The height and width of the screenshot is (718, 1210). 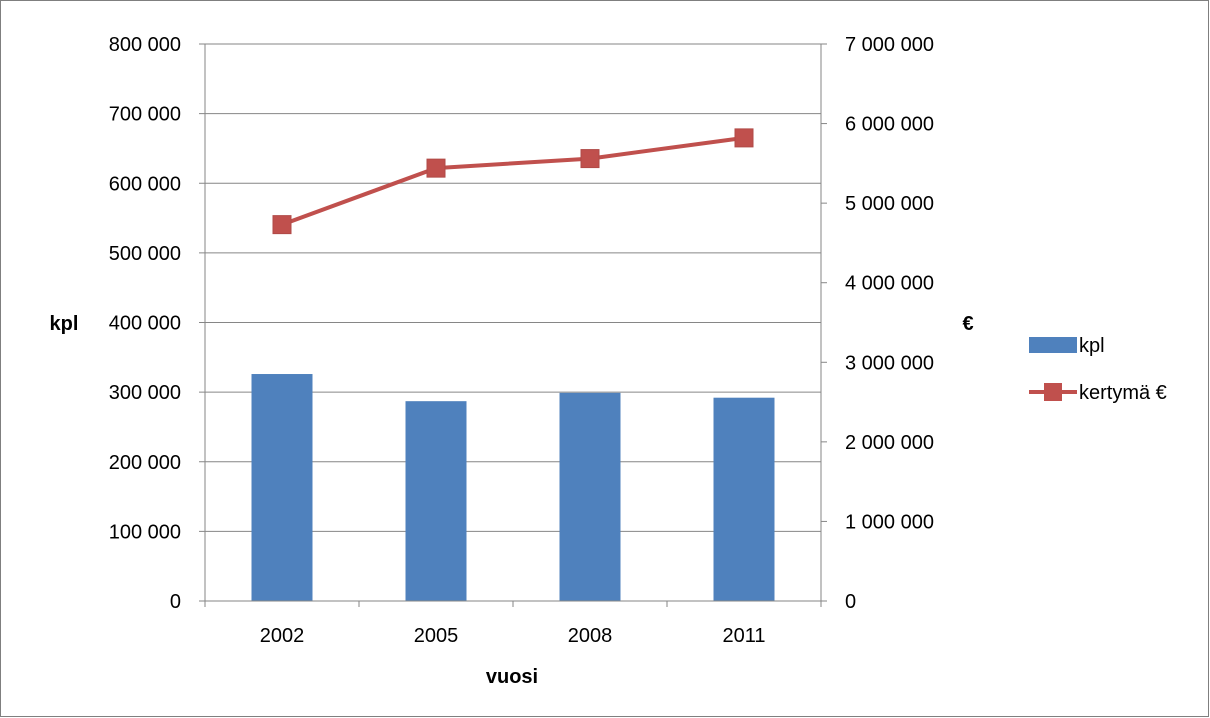 What do you see at coordinates (889, 125) in the screenshot?
I see `y2-tick-label: 6 000 000` at bounding box center [889, 125].